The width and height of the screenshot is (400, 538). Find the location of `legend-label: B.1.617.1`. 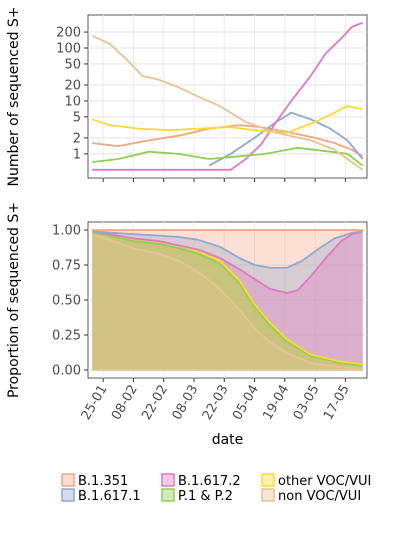

legend-label: B.1.617.1 is located at coordinates (109, 496).